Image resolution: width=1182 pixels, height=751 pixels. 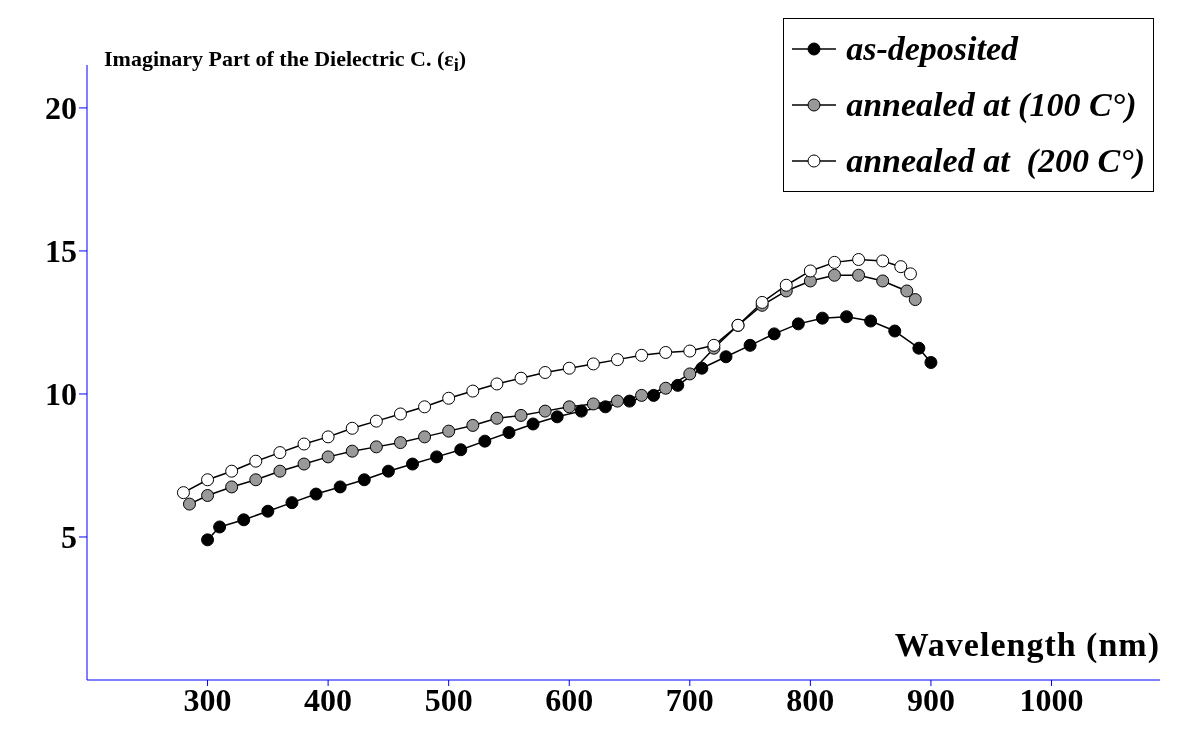 I want to click on y-tick-label: 10, so click(x=61, y=394).